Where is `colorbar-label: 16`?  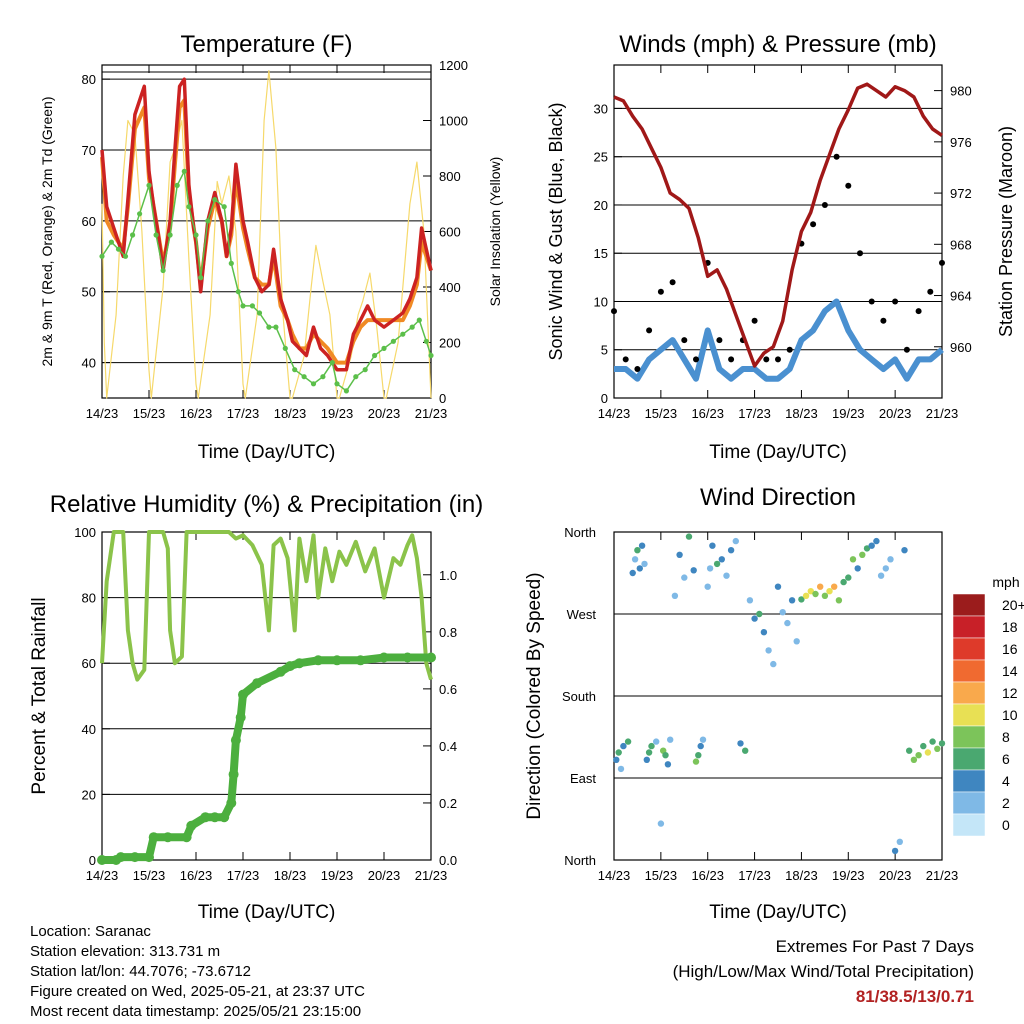 colorbar-label: 16 is located at coordinates (1010, 649).